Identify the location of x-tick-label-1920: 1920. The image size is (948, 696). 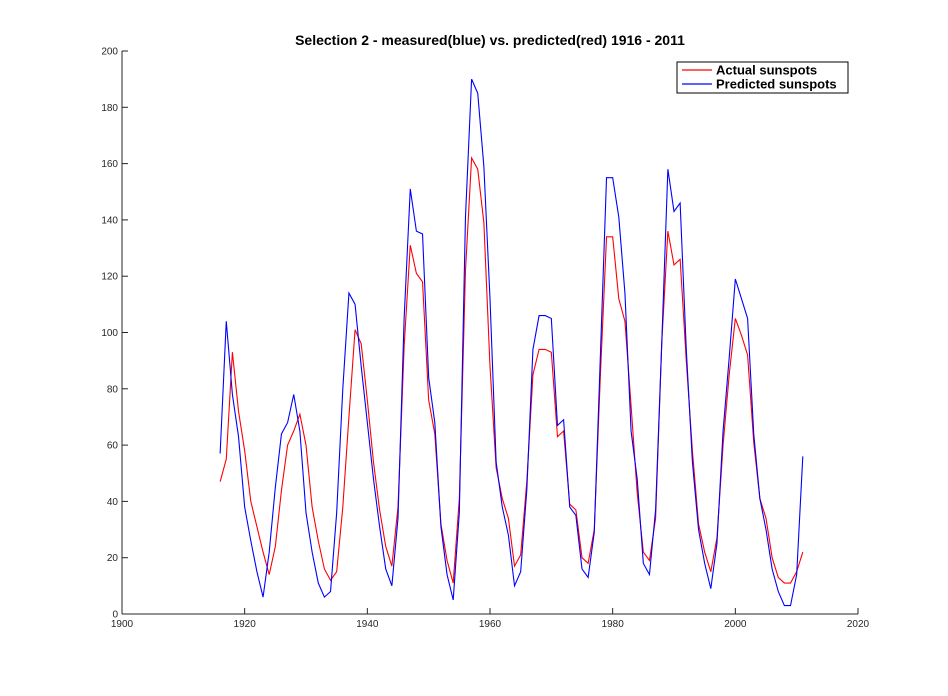
(245, 624).